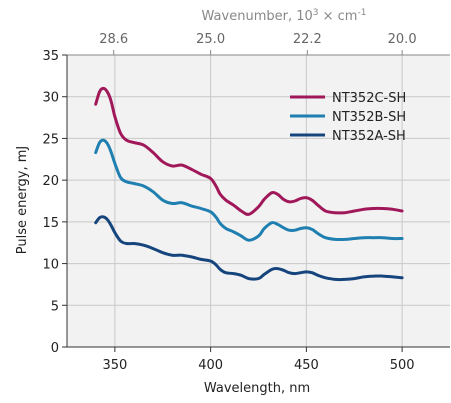  Describe the element at coordinates (257, 16) in the screenshot. I see `top-axis-title-prefix: Wavenumber, 10` at that location.